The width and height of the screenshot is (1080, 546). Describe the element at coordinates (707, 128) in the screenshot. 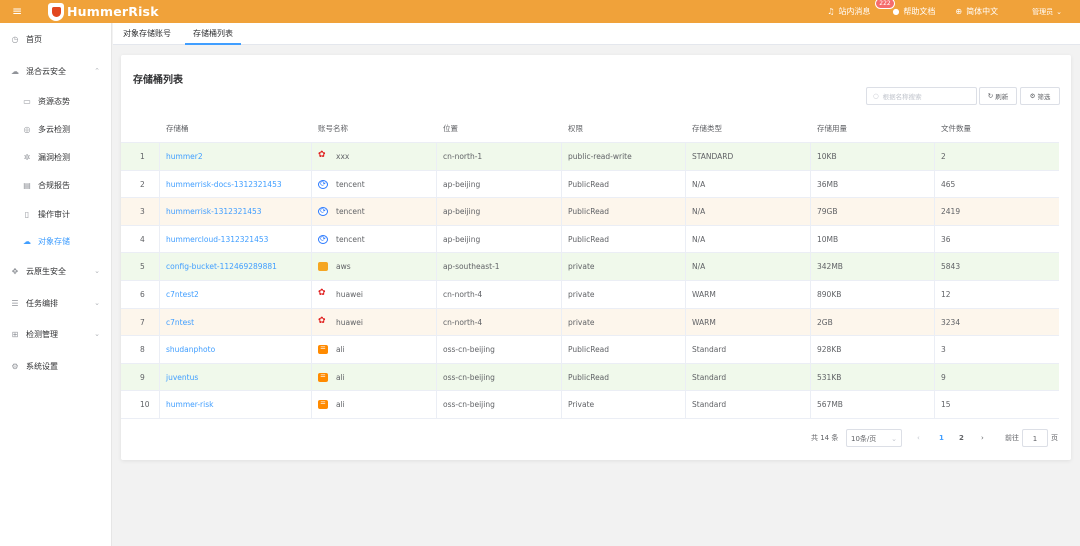

I see `column-header: 存储类型` at that location.